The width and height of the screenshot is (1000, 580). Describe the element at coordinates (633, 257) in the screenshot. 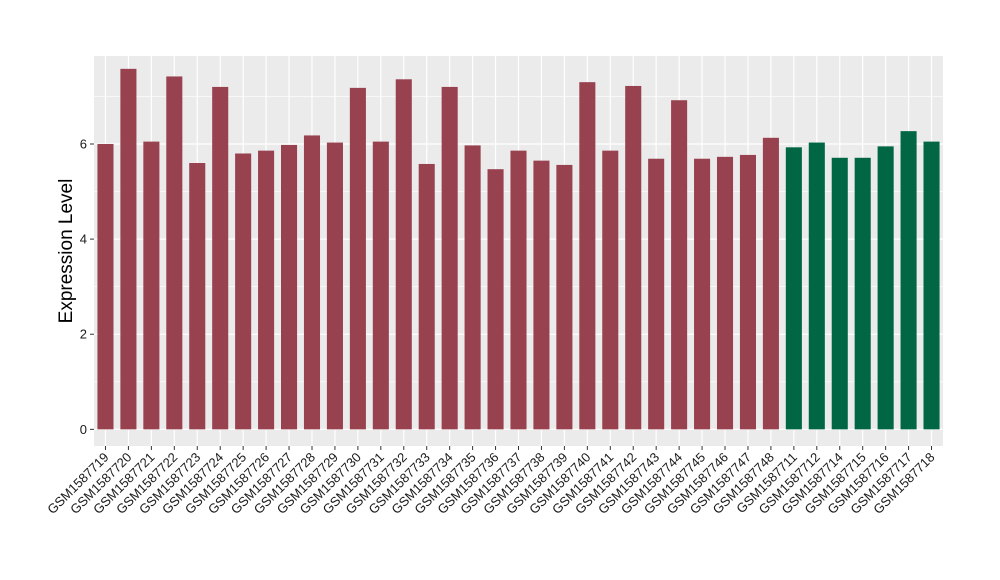

I see `bar-GSM1587742` at that location.